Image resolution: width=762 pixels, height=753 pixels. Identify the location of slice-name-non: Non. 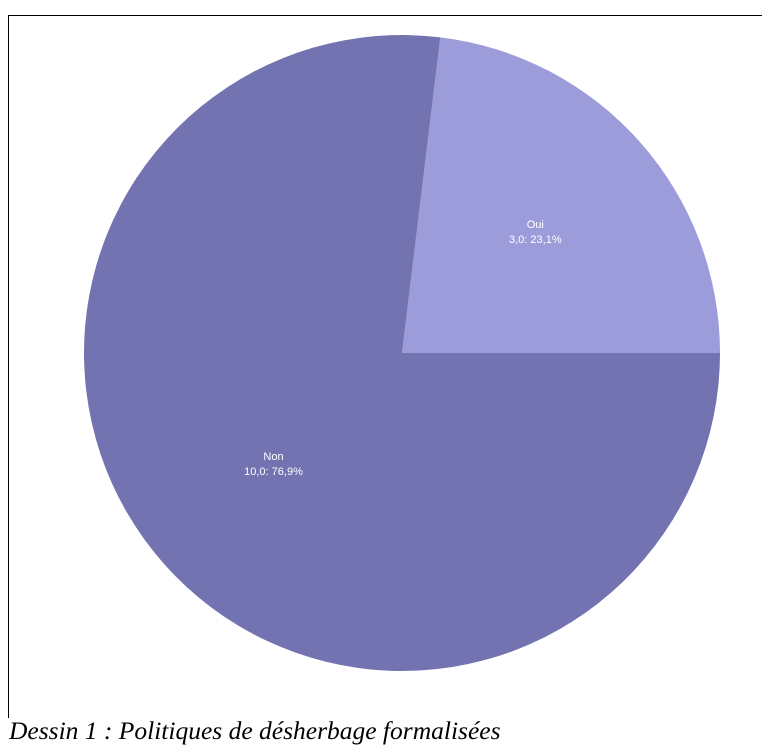
(273, 457).